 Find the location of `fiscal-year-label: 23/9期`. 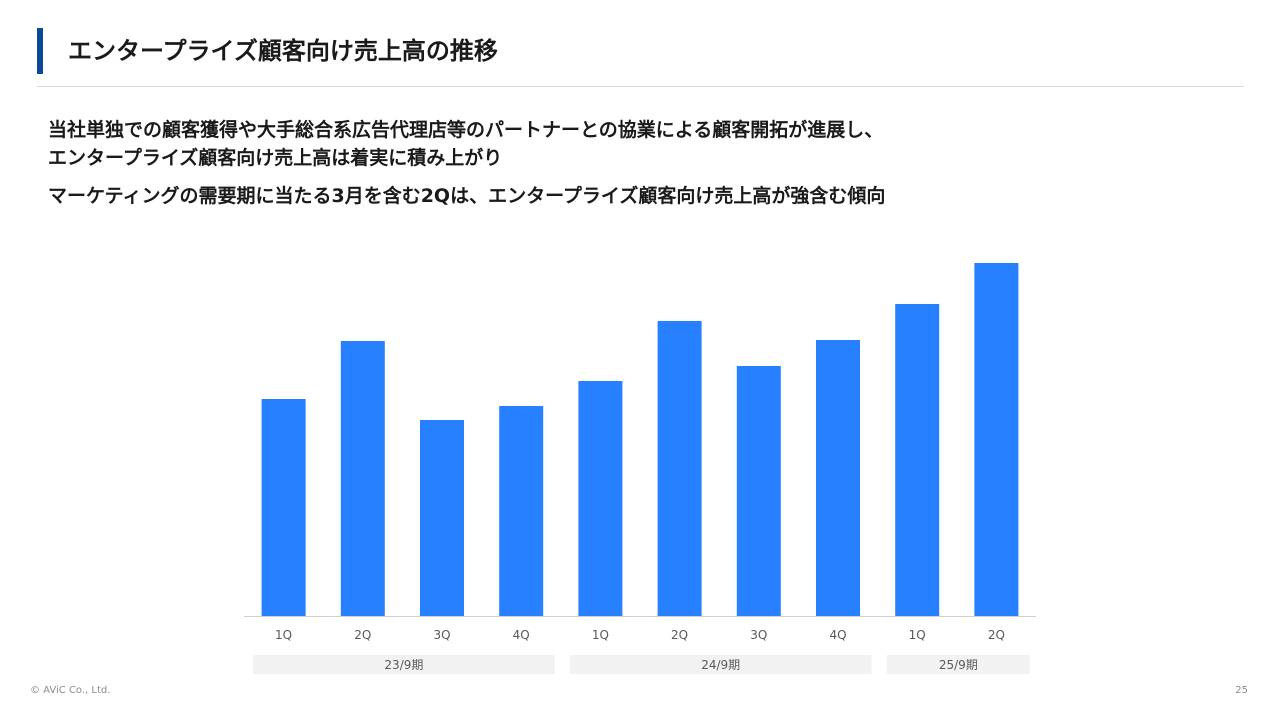

fiscal-year-label: 23/9期 is located at coordinates (403, 665).